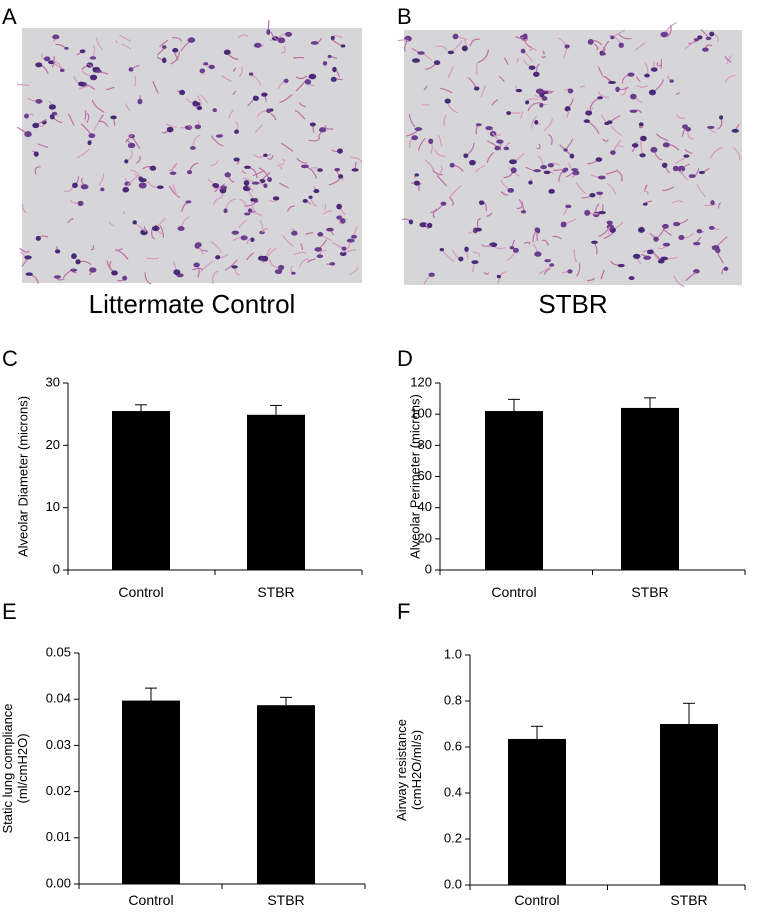 The width and height of the screenshot is (768, 918). I want to click on y-tick-label: 0.4, so click(453, 791).